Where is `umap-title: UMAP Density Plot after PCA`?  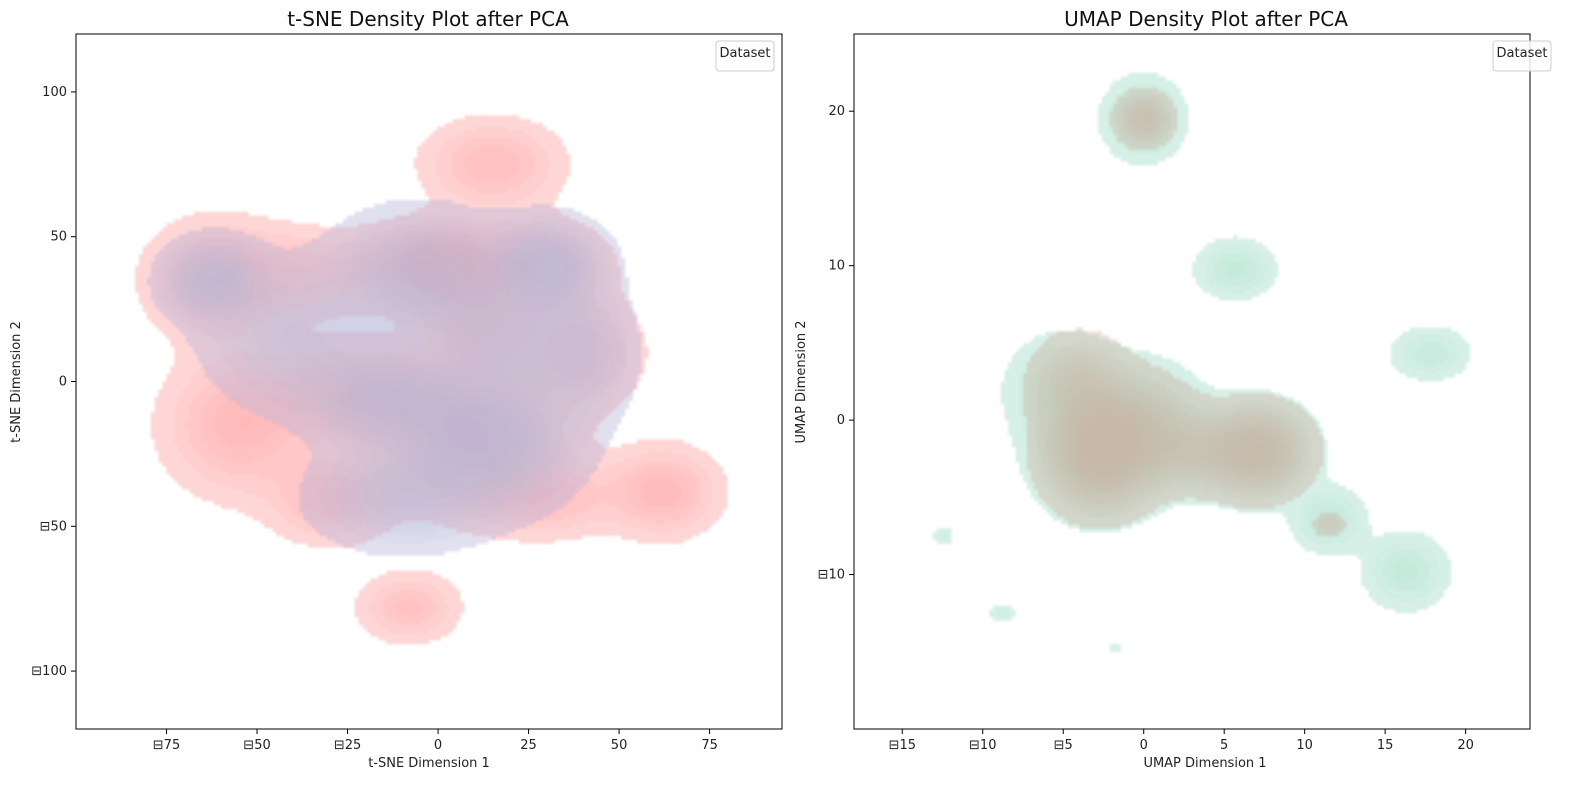 umap-title: UMAP Density Plot after PCA is located at coordinates (1206, 19).